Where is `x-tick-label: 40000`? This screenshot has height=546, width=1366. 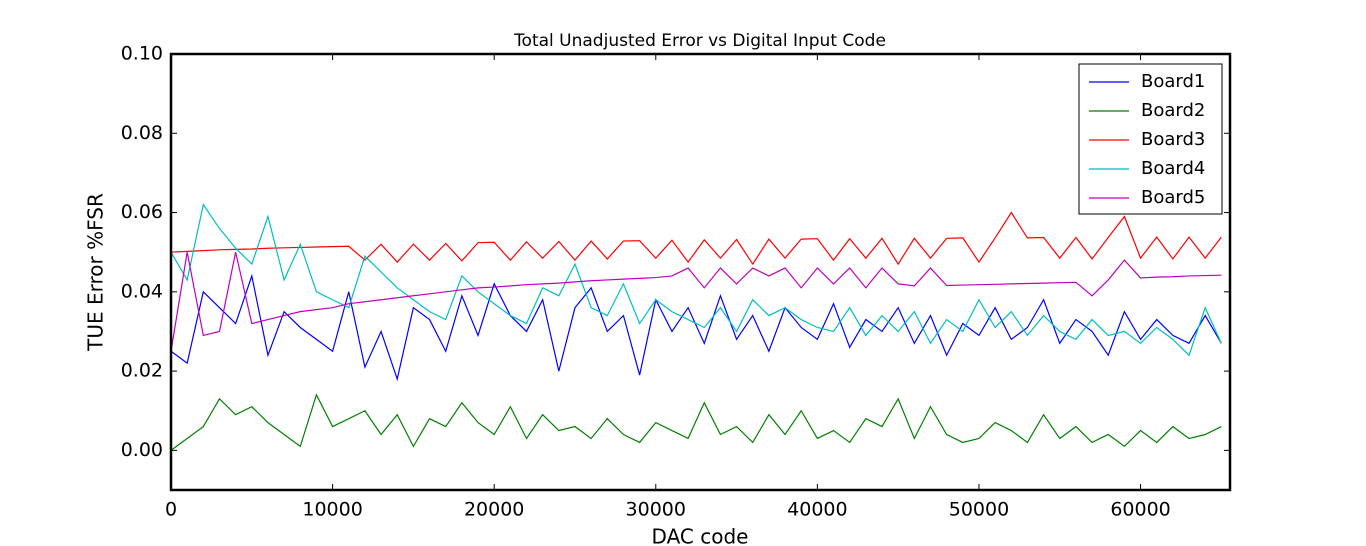
x-tick-label: 40000 is located at coordinates (817, 510).